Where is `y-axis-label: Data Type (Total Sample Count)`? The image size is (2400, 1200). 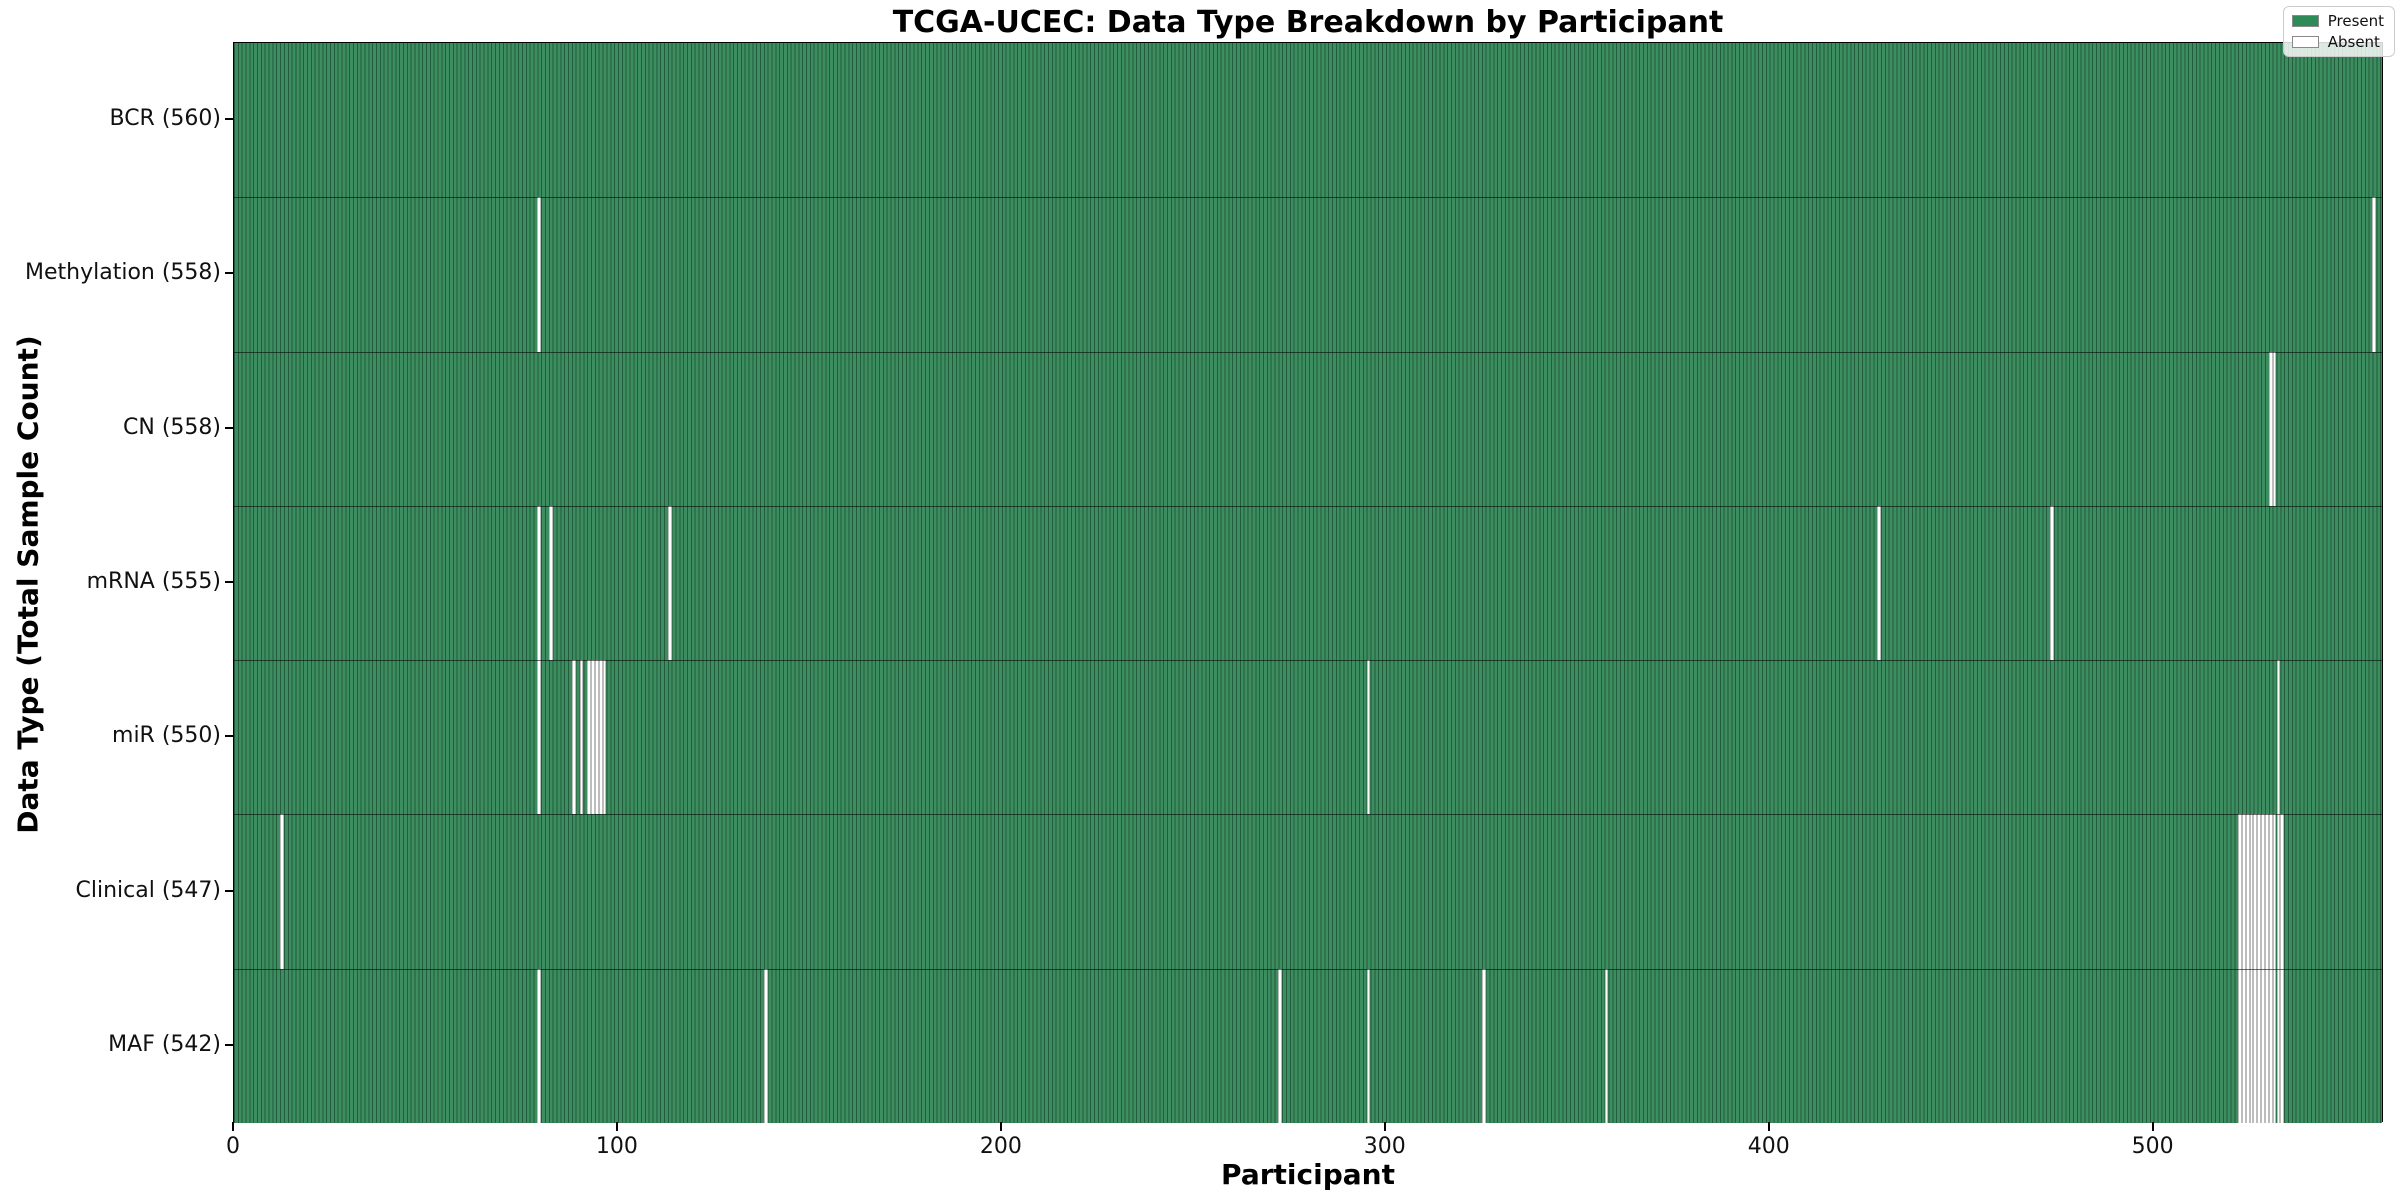
y-axis-label: Data Type (Total Sample Count) is located at coordinates (28, 584).